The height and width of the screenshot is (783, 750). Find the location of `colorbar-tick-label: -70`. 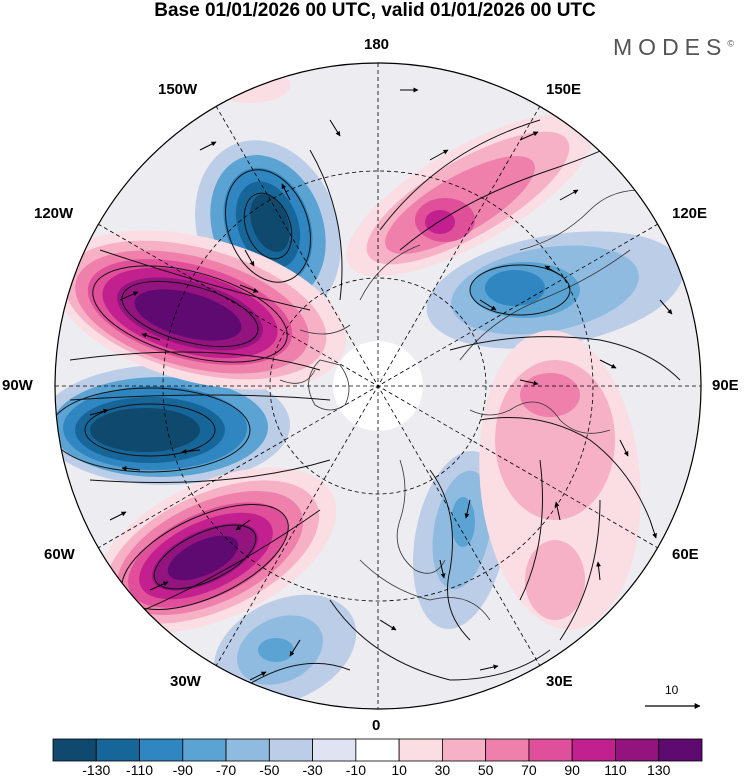

colorbar-tick-label: -70 is located at coordinates (226, 770).